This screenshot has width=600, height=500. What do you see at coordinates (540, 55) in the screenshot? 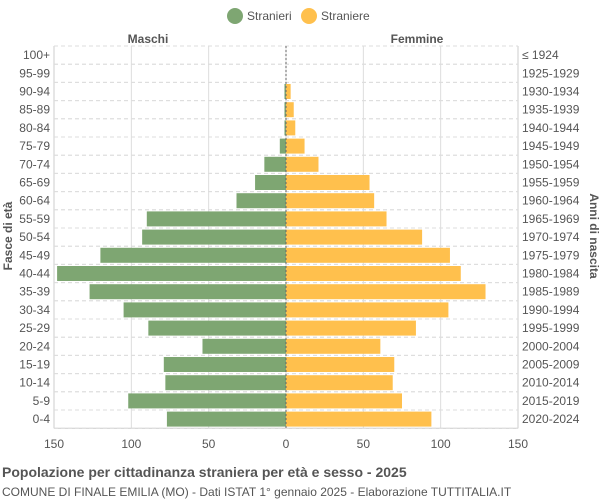
I see `birth-year-label: ≤ 1924` at bounding box center [540, 55].